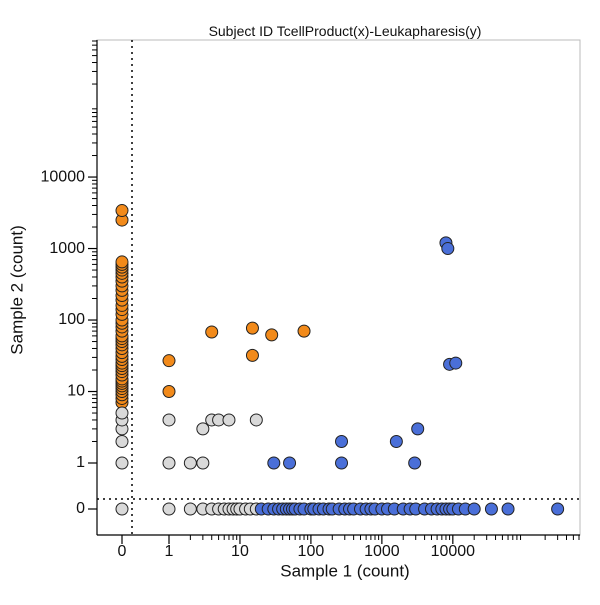 Image resolution: width=600 pixels, height=605 pixels. I want to click on x-tick-label: 1, so click(169, 551).